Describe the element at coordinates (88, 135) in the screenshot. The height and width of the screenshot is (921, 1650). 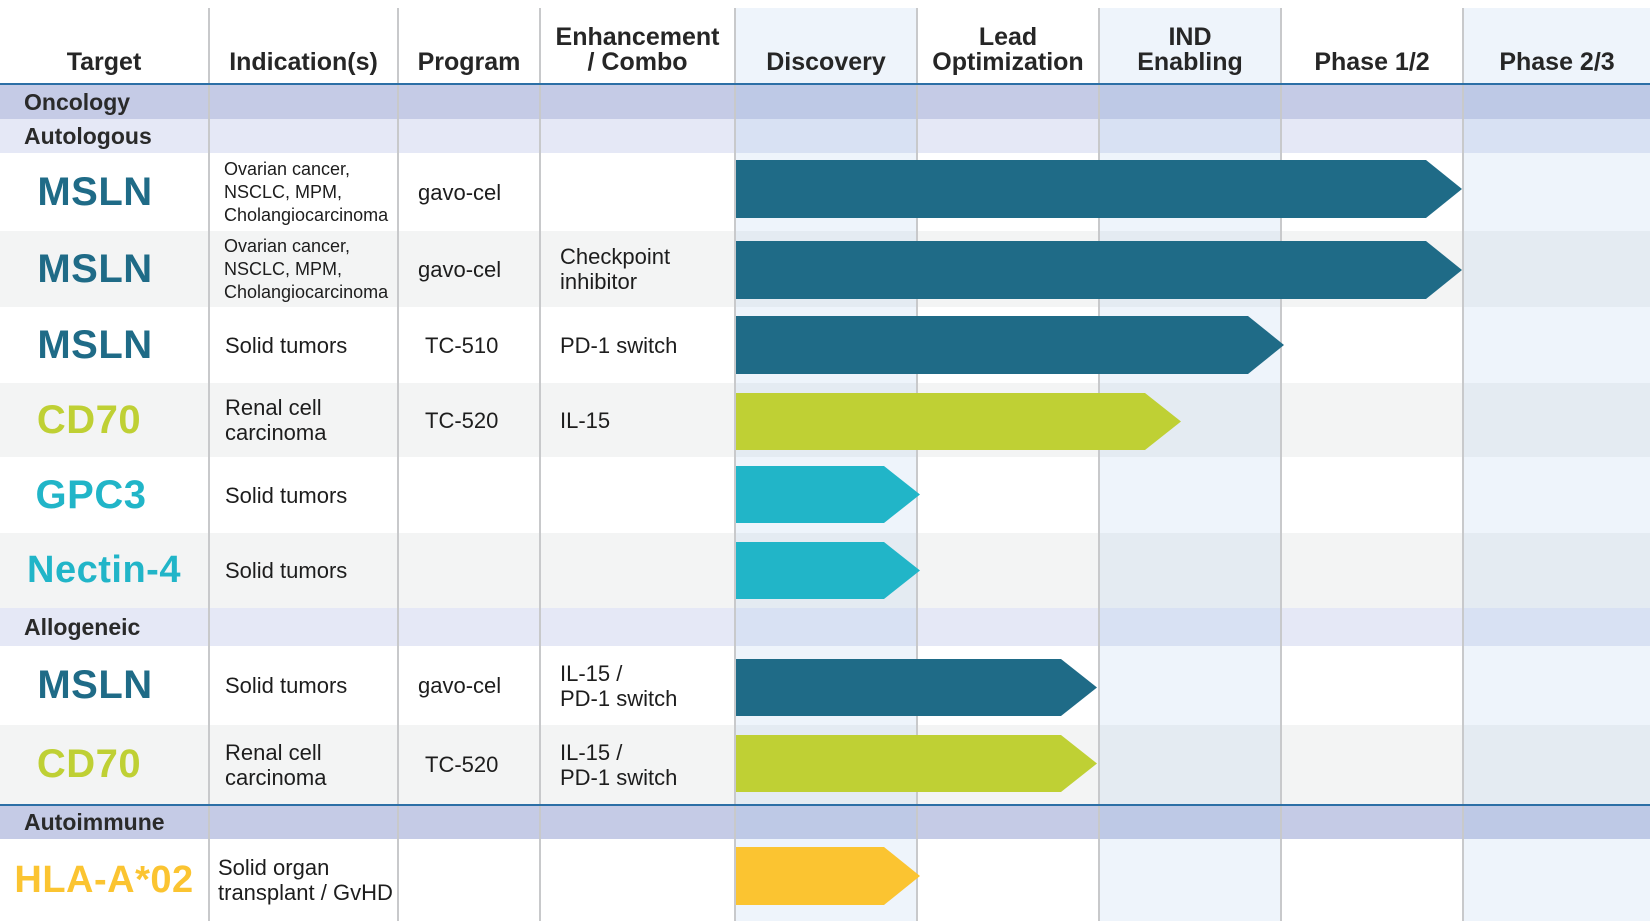
I see `autologous-label: Autologous` at that location.